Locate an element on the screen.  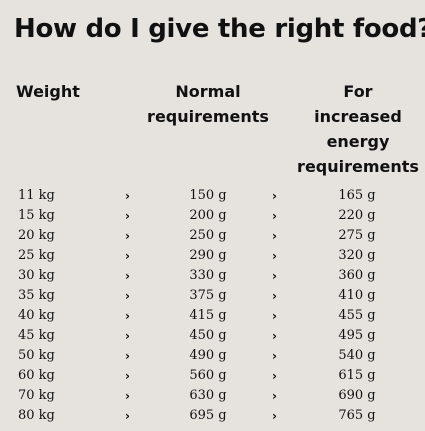
weight-cell: 60 kg is located at coordinates (36, 375).